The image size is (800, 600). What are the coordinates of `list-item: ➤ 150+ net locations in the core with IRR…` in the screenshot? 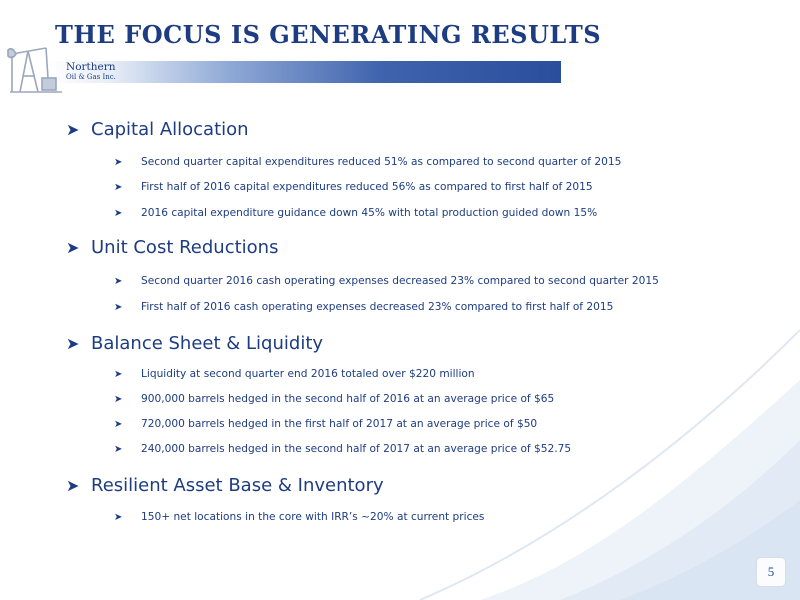 It's located at (299, 517).